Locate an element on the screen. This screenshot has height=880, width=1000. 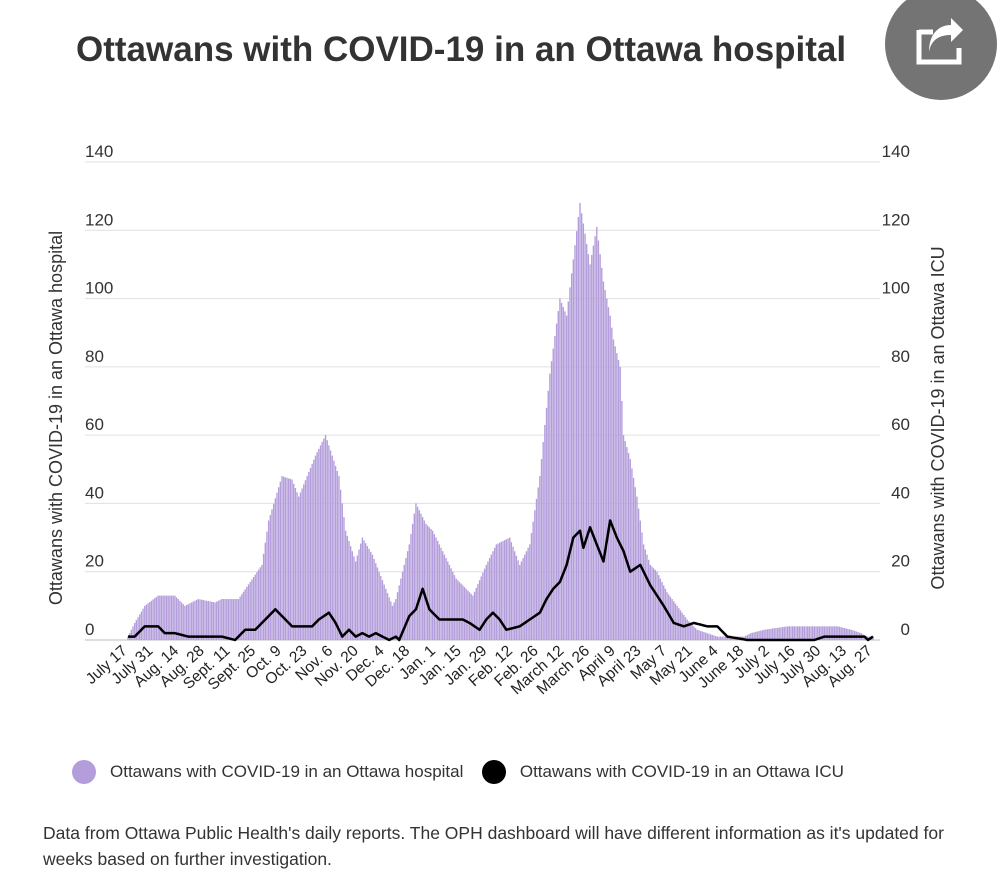
y-axis-right: 0 20 40 60 80 100 120 140 is located at coordinates (896, 390).